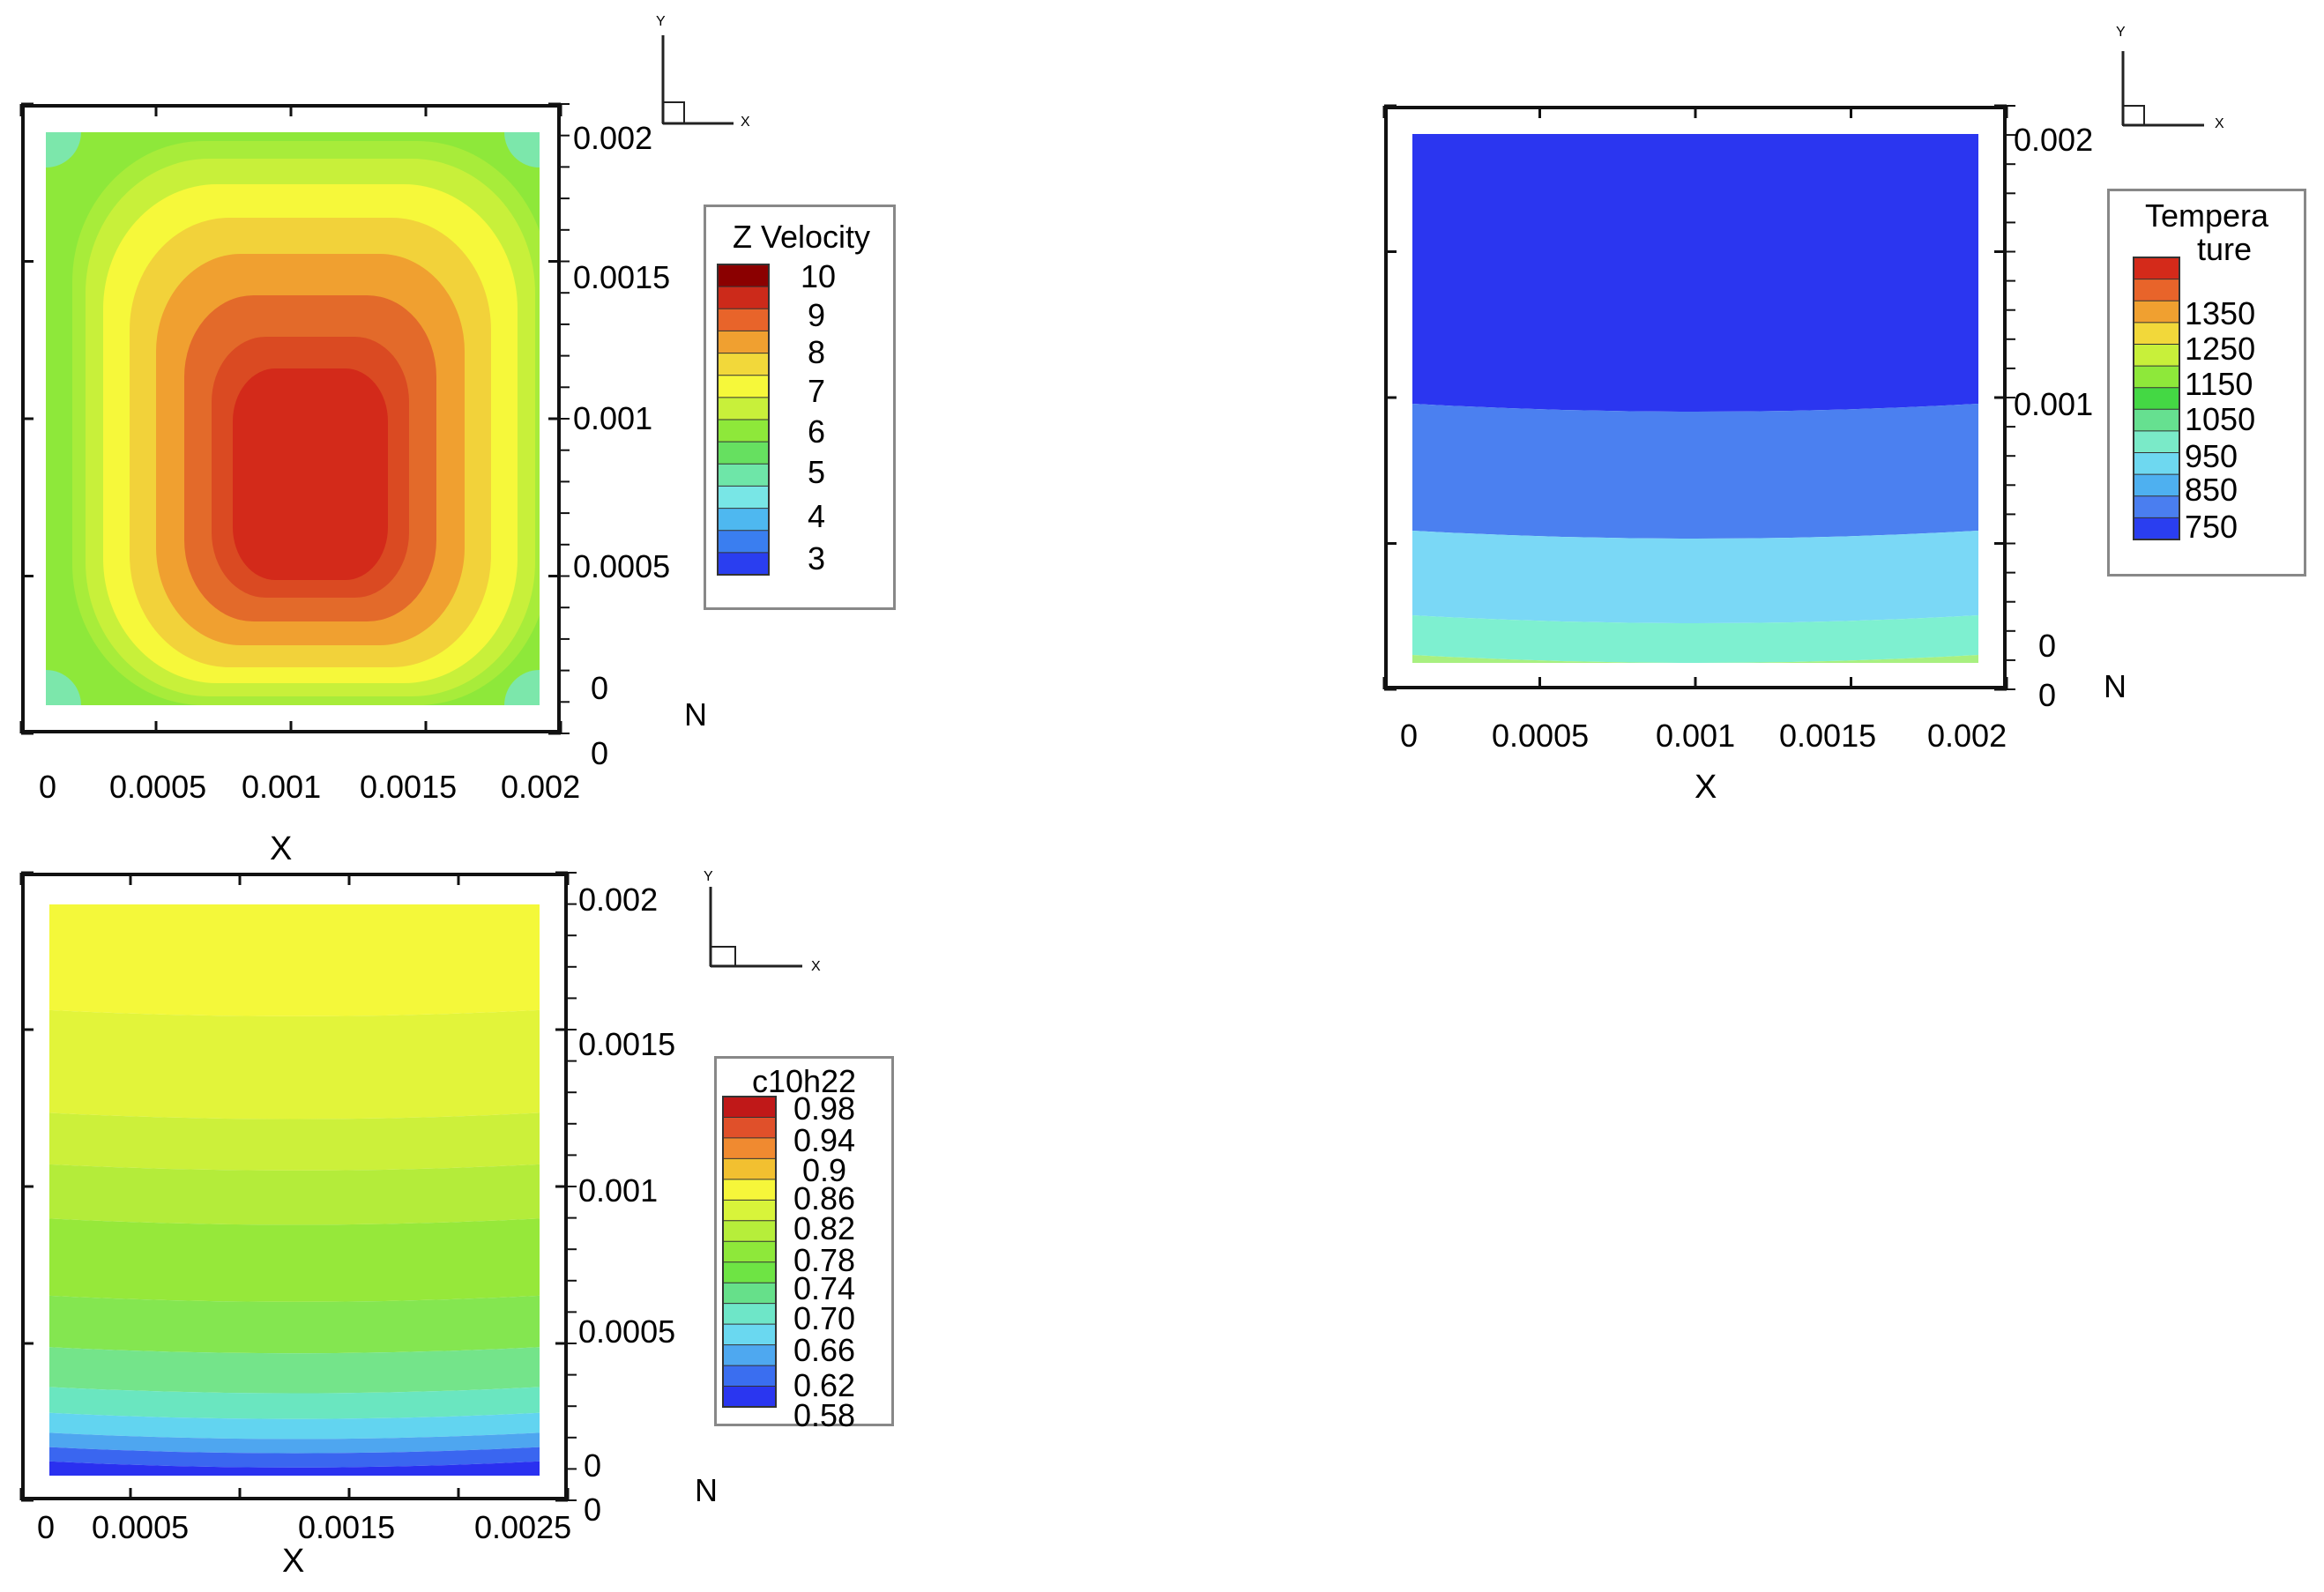 This screenshot has height=1592, width=2324. Describe the element at coordinates (824, 1228) in the screenshot. I see `c10-legend-level-4: 0.82` at that location.